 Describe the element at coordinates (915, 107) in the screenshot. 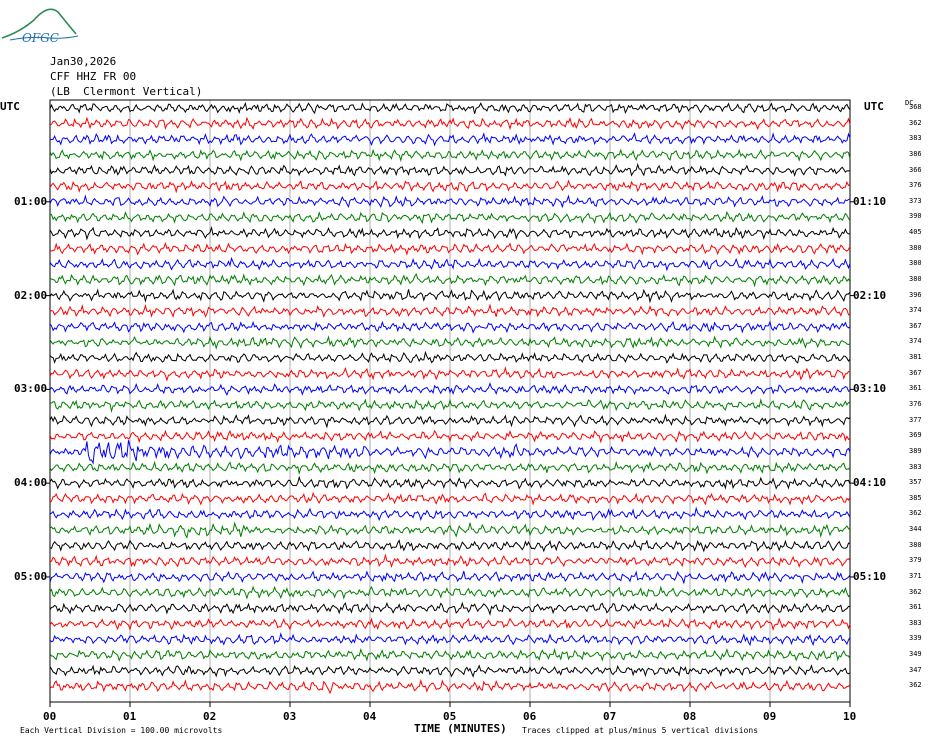

I see `dc-value: 368` at that location.